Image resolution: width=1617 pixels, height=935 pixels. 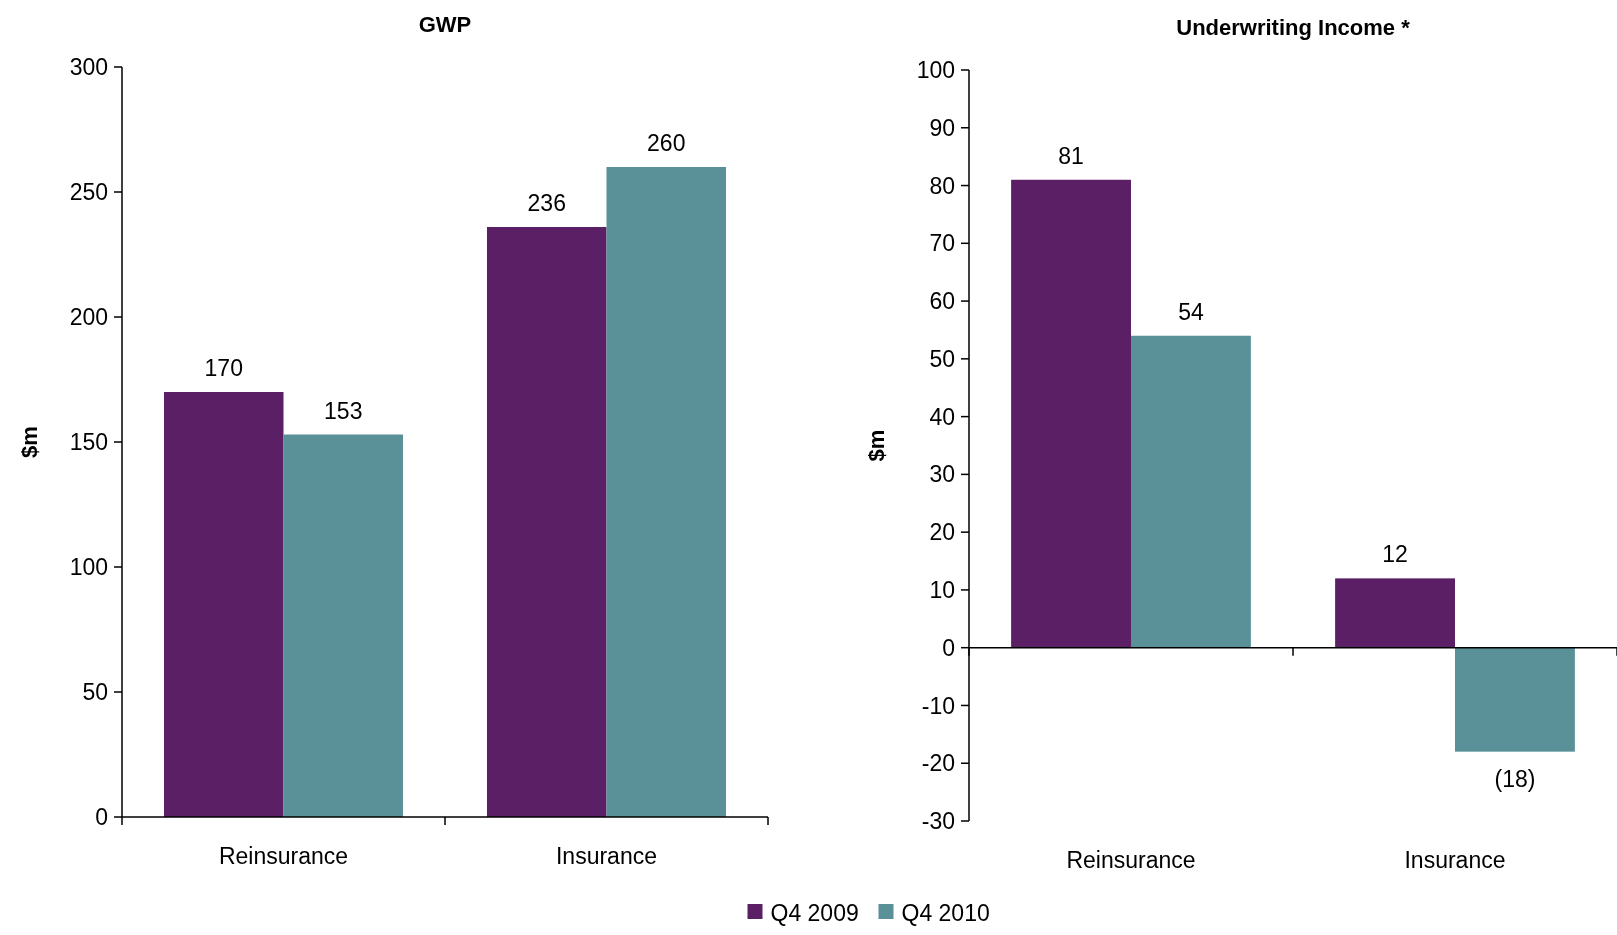 What do you see at coordinates (88, 317) in the screenshot?
I see `y-tick-label: 200` at bounding box center [88, 317].